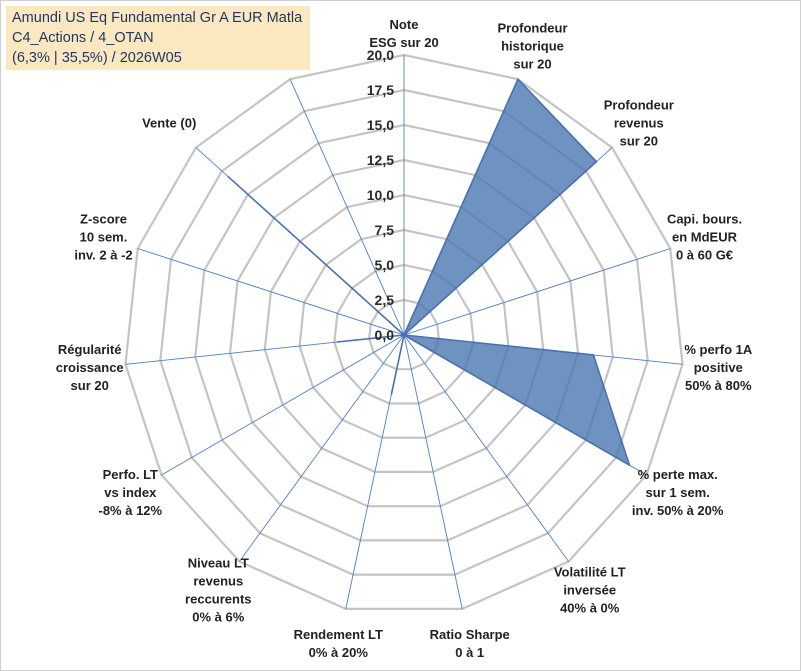 This screenshot has height=671, width=801. What do you see at coordinates (380, 160) in the screenshot?
I see `tick-label: 12,5` at bounding box center [380, 160].